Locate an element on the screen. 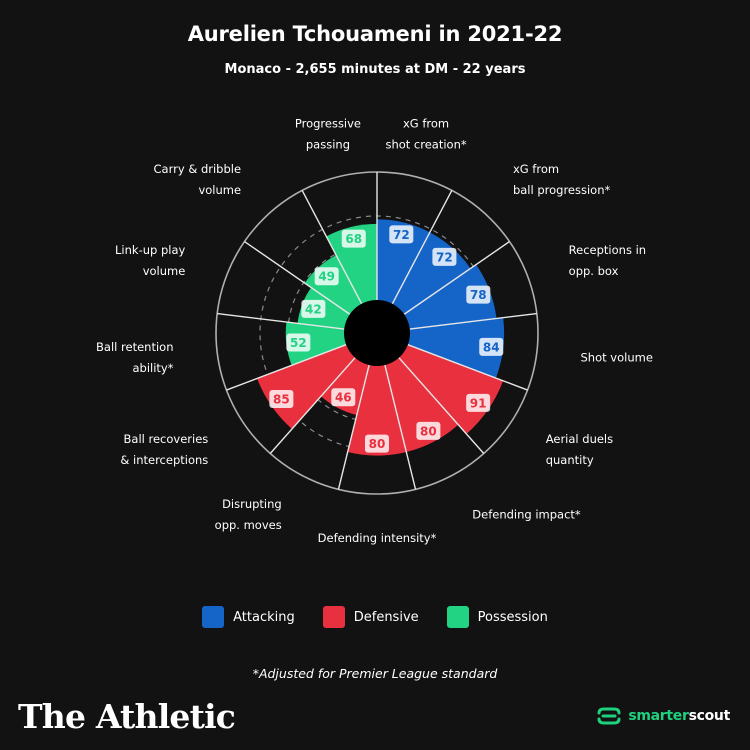 Image resolution: width=750 pixels, height=750 pixels. legend-item-defensive: Defensive is located at coordinates (370, 617).